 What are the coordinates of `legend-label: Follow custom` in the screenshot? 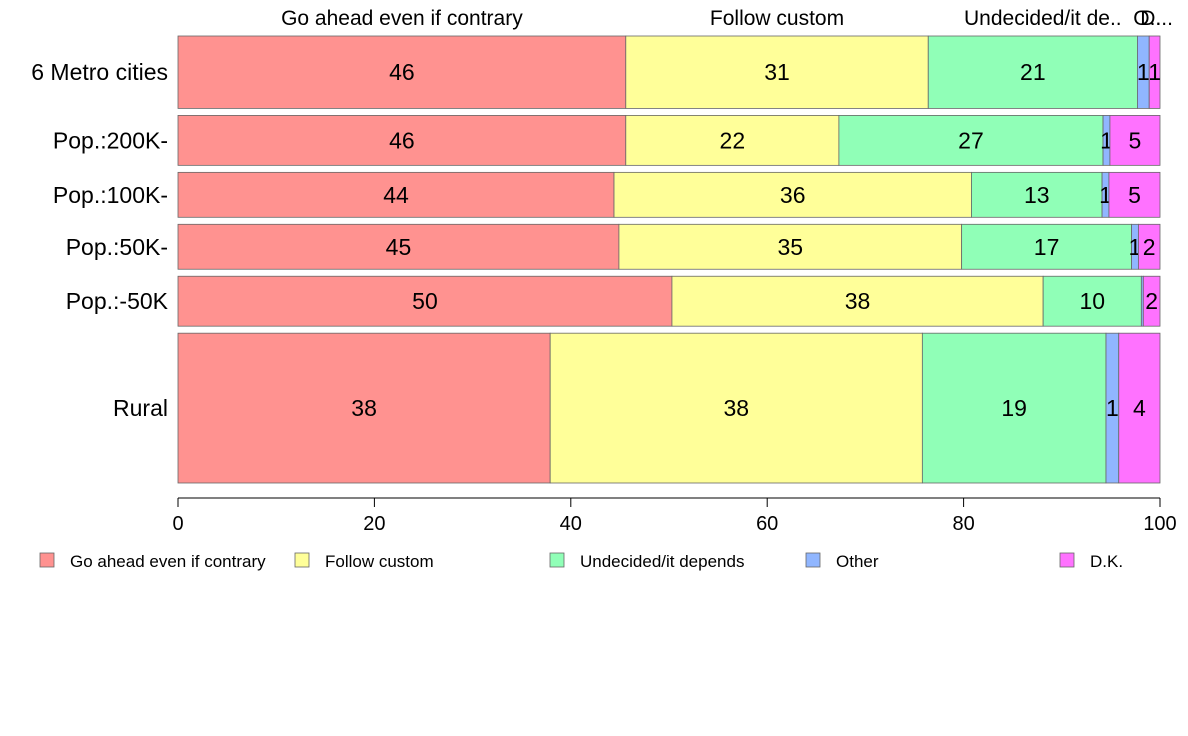 It's located at (379, 561).